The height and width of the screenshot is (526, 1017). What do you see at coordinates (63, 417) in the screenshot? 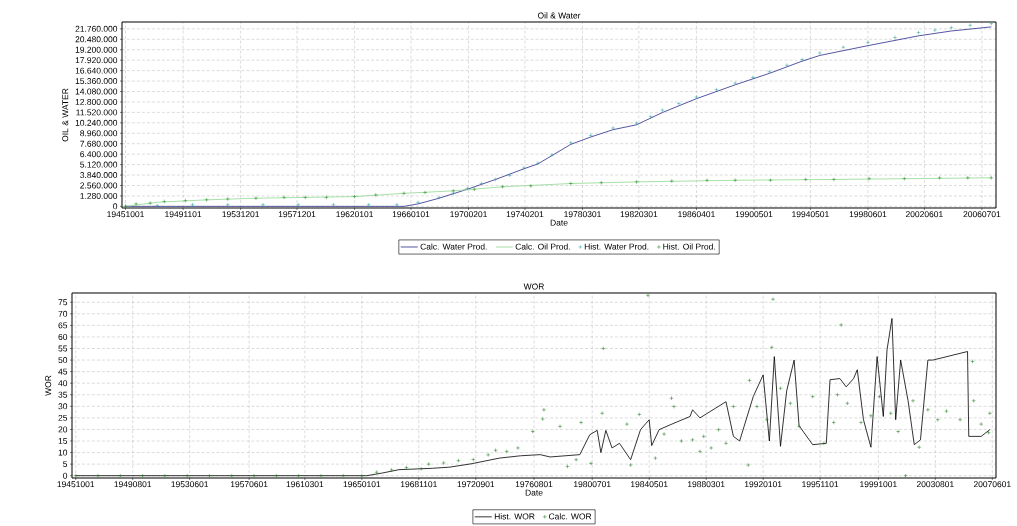
I see `y-tick-label: 25` at bounding box center [63, 417].